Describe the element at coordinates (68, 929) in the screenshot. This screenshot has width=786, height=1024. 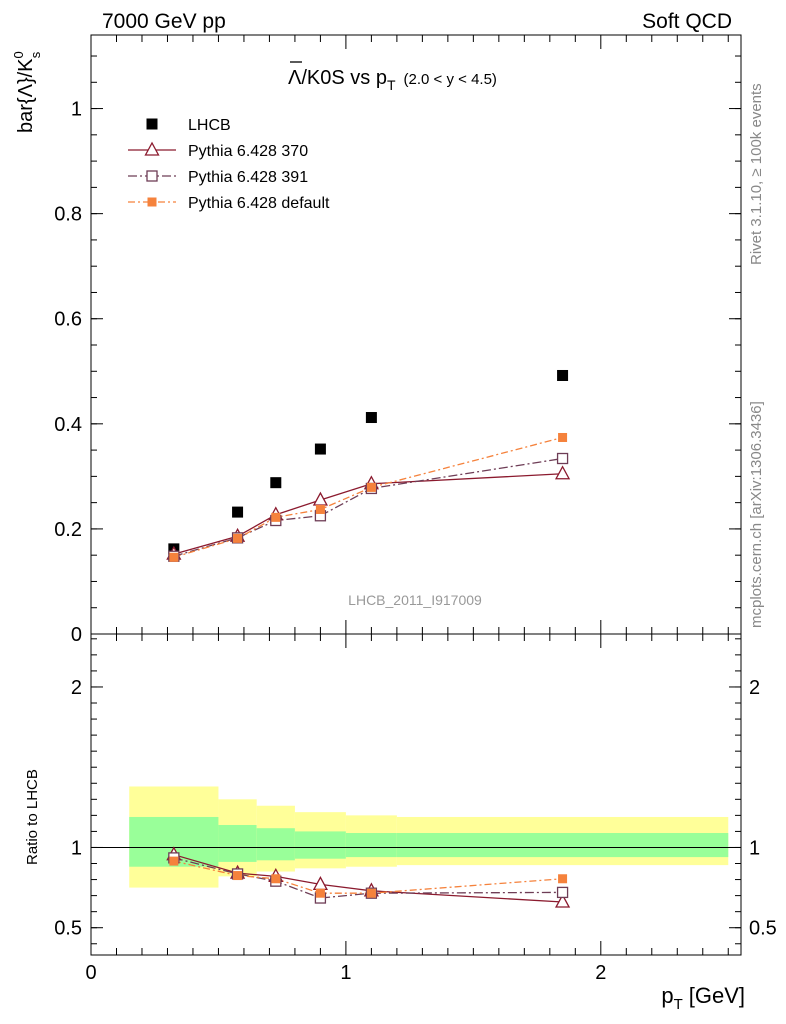
I see `ratio-ytick-label: 0.5` at that location.